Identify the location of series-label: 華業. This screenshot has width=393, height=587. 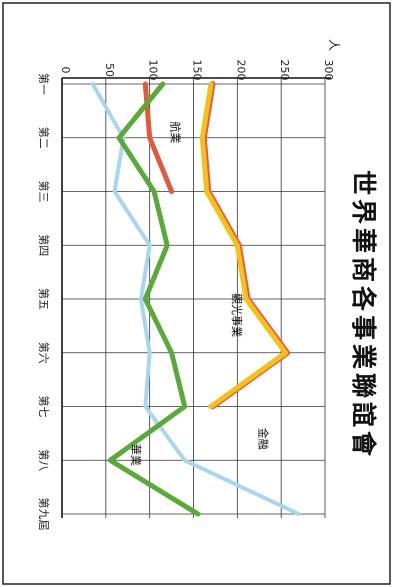
(135, 455).